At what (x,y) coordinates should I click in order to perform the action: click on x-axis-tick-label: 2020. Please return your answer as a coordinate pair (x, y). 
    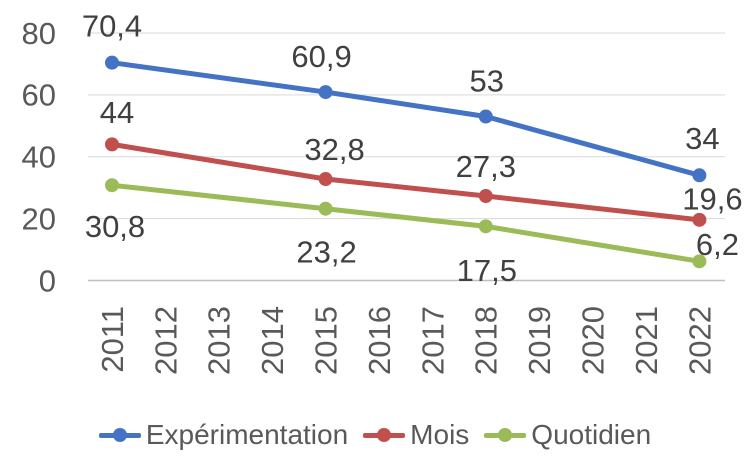
    Looking at the image, I should click on (592, 340).